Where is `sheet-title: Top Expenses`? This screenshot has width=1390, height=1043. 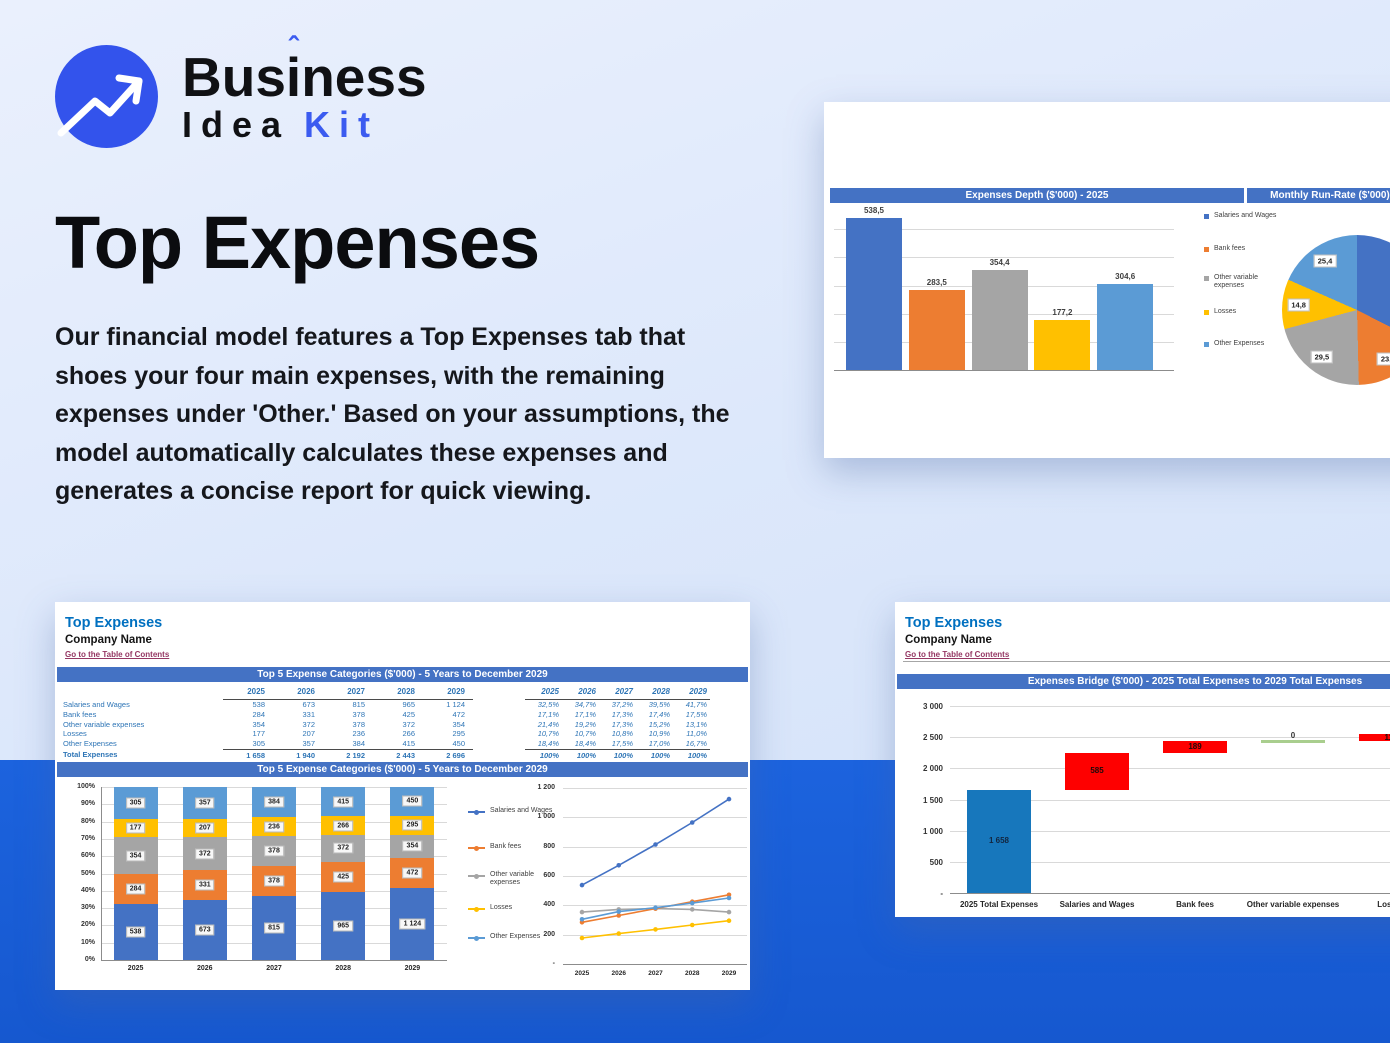
sheet-title: Top Expenses is located at coordinates (114, 623).